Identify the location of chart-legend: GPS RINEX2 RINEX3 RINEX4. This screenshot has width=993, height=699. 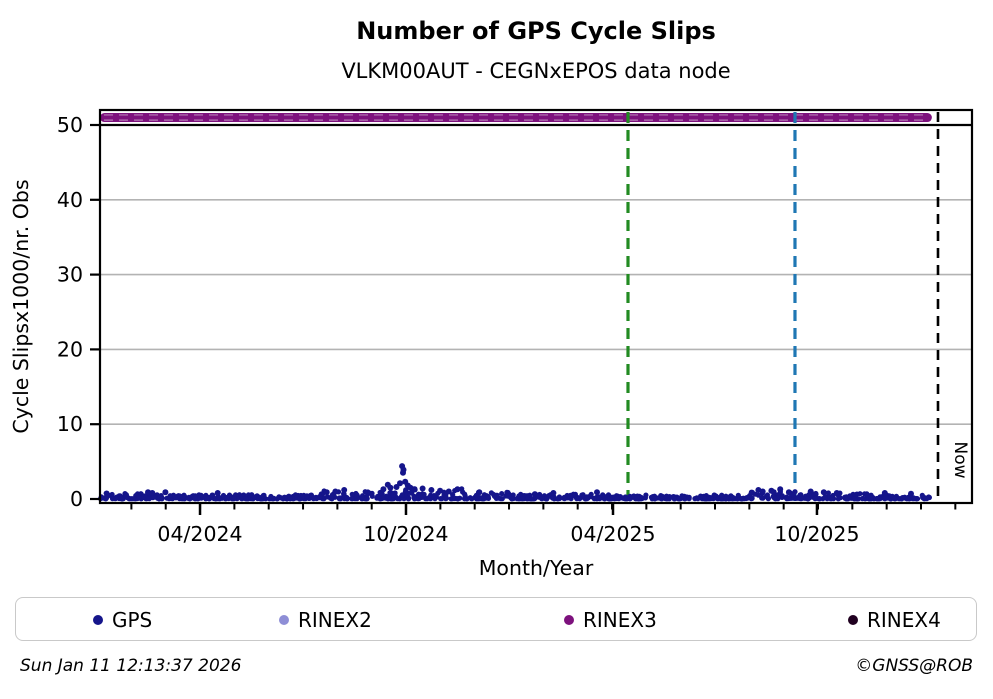
(496, 619).